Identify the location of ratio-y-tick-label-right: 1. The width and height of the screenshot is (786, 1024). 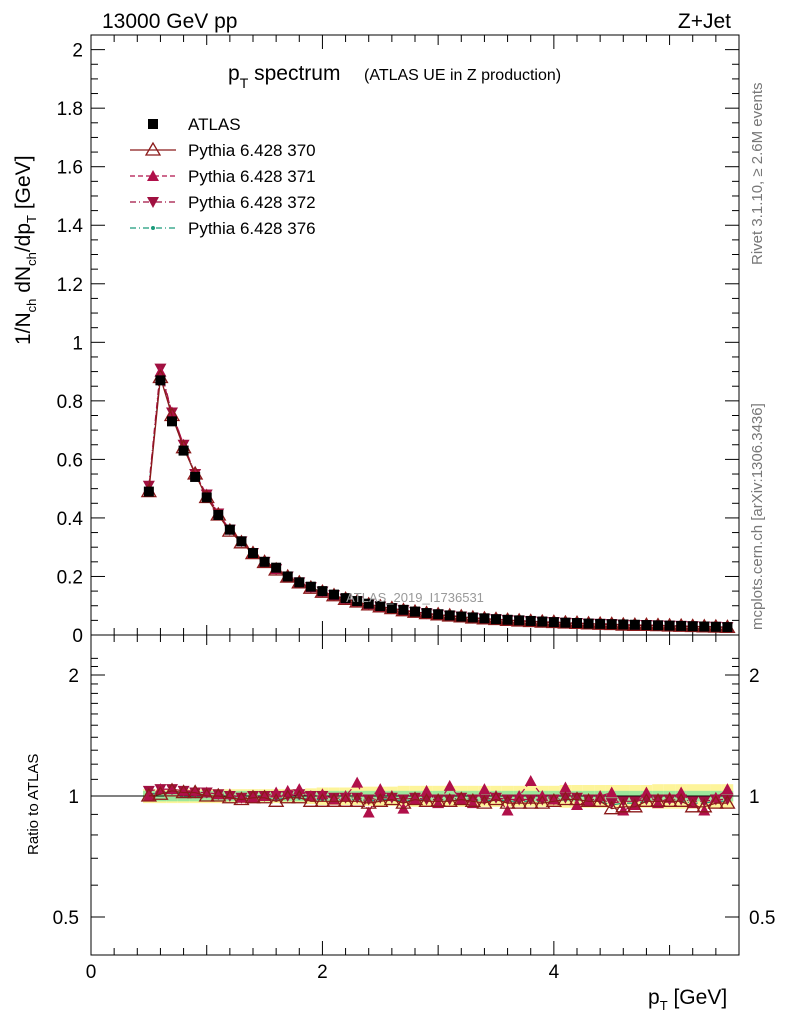
(754, 797).